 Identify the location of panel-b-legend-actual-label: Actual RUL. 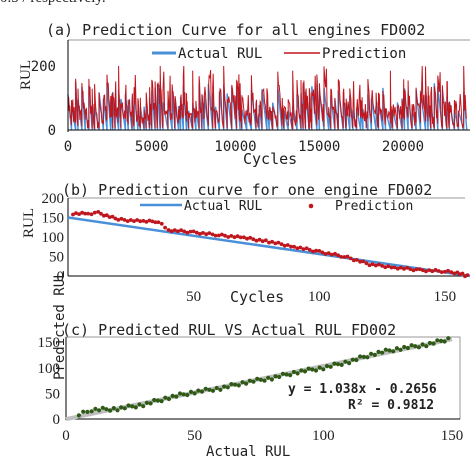
(223, 206).